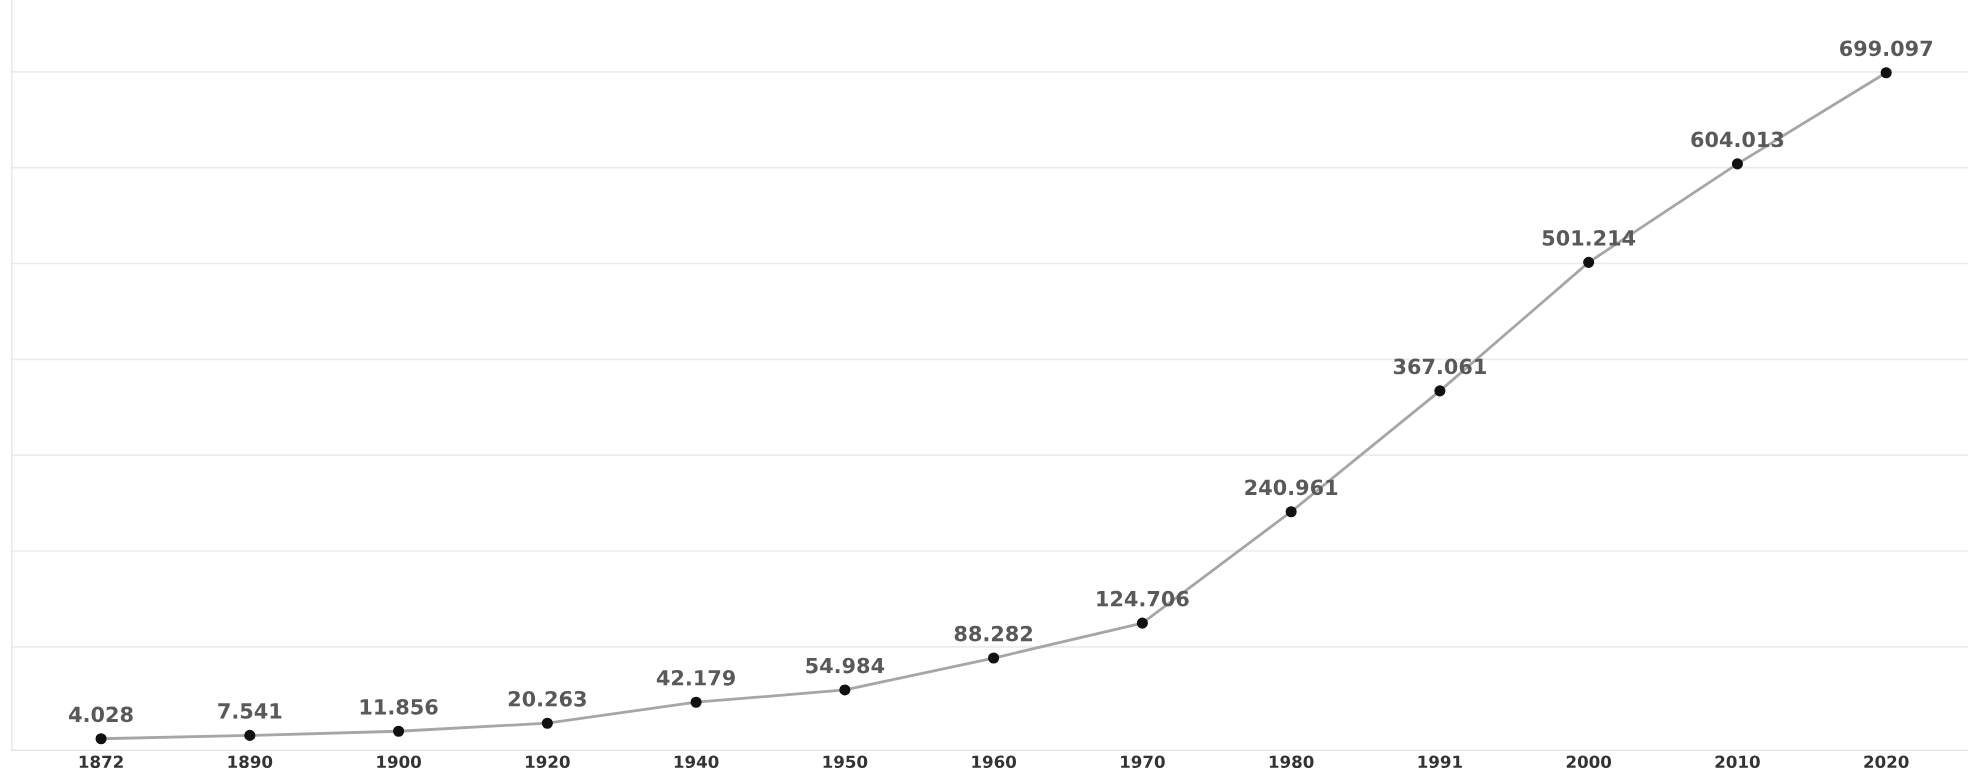  What do you see at coordinates (1143, 762) in the screenshot?
I see `x-tick-label: 1970` at bounding box center [1143, 762].